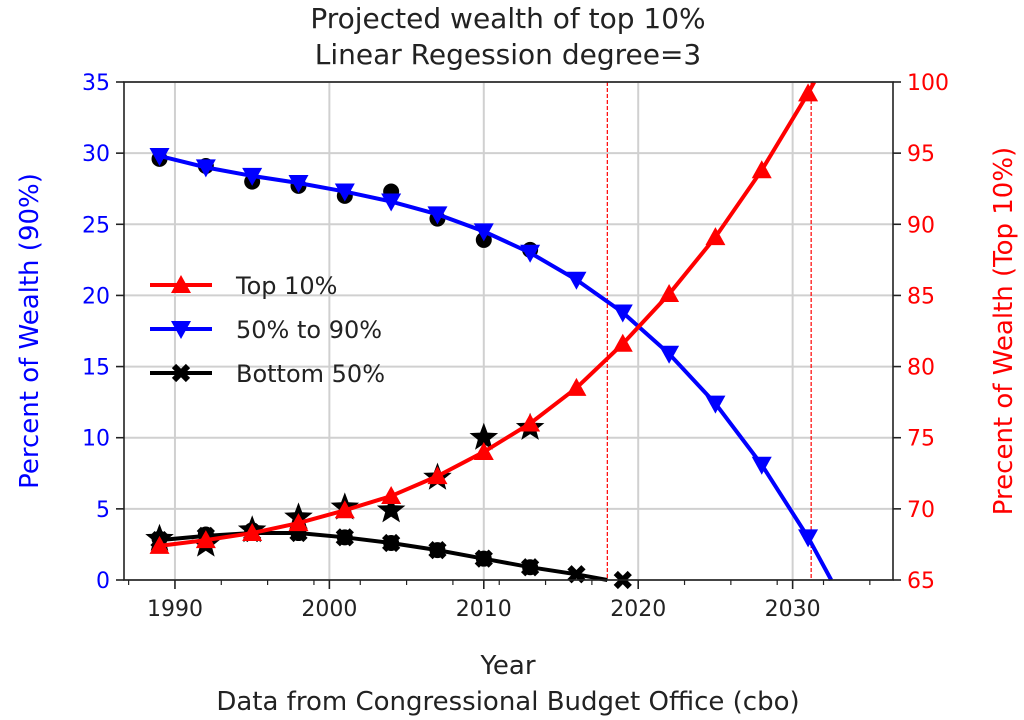  Describe the element at coordinates (1004, 331) in the screenshot. I see `y-axis-label-right: Precent of Wealth (Top 10%)` at that location.